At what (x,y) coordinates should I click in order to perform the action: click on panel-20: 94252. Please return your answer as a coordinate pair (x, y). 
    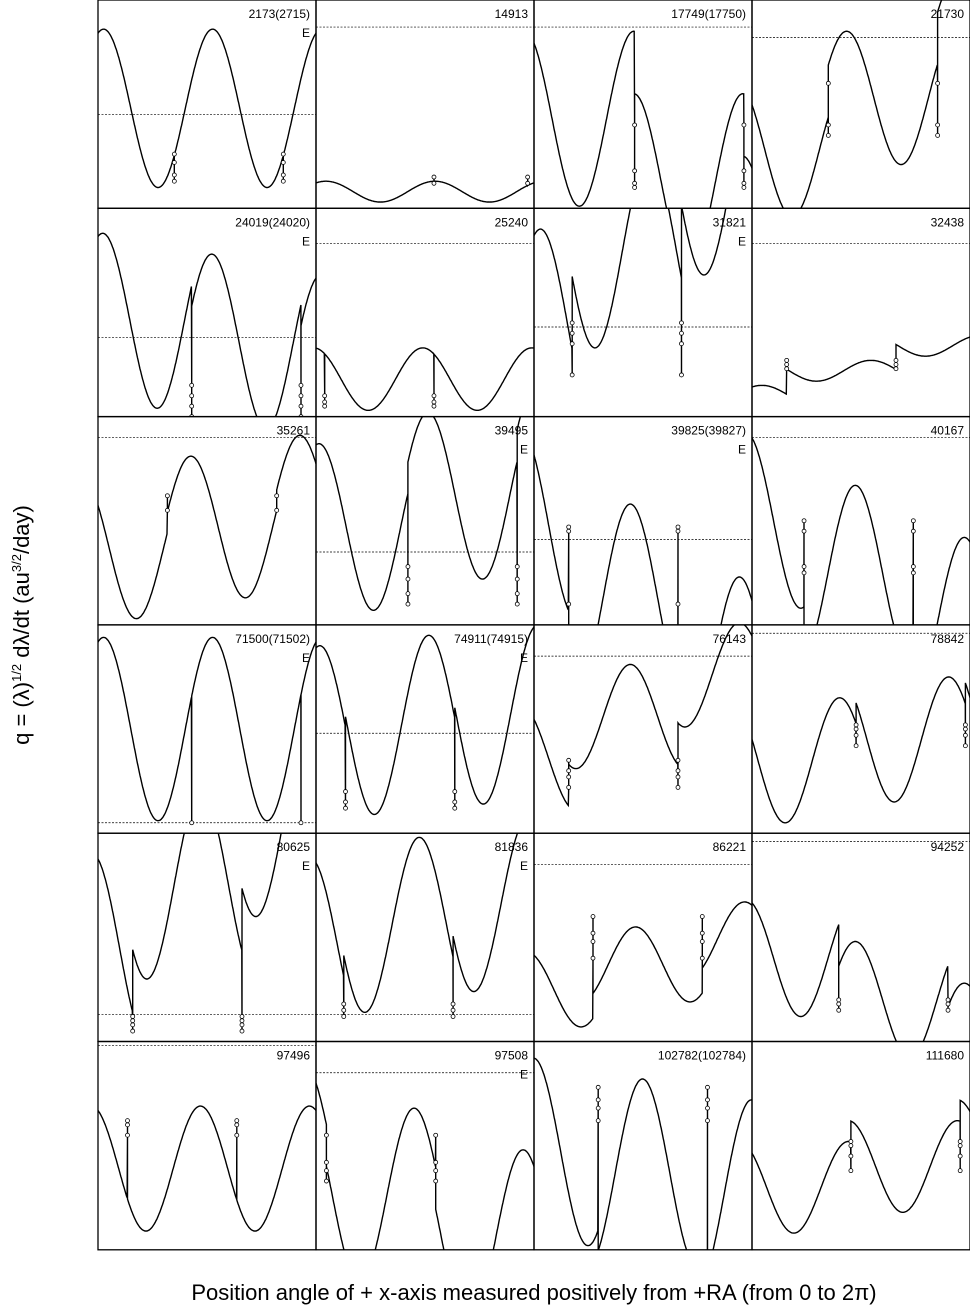
    Looking at the image, I should click on (860, 937).